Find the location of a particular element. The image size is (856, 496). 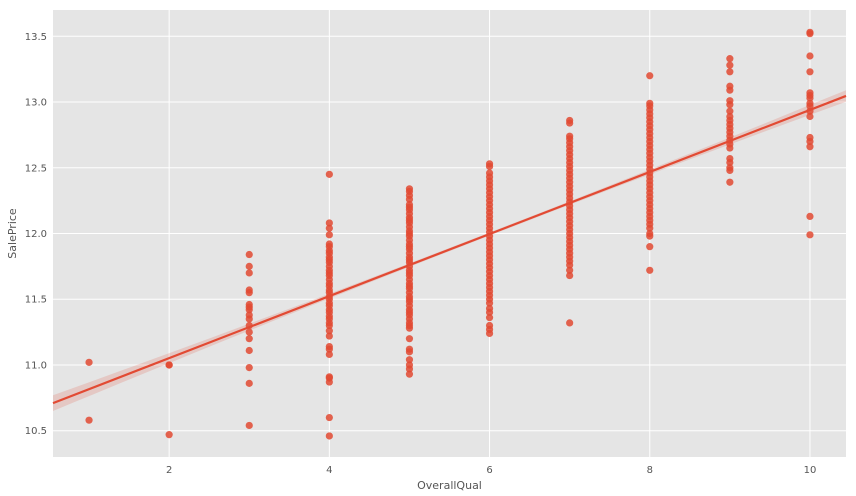

y-tick-label: 12.0 is located at coordinates (36, 234).